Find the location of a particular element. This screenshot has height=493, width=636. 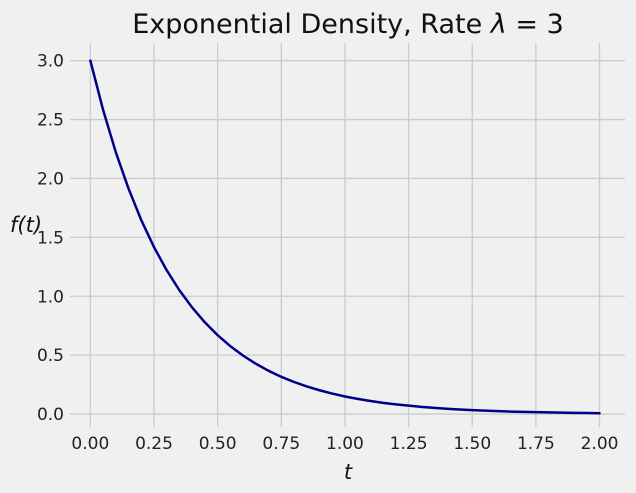

x-tick-label: 0.75 is located at coordinates (281, 444).